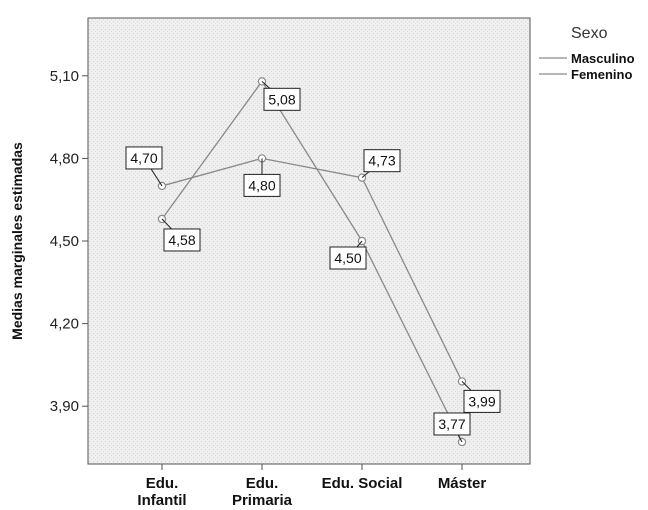  I want to click on x-tick-label: Edu. Infantil, so click(161, 492).